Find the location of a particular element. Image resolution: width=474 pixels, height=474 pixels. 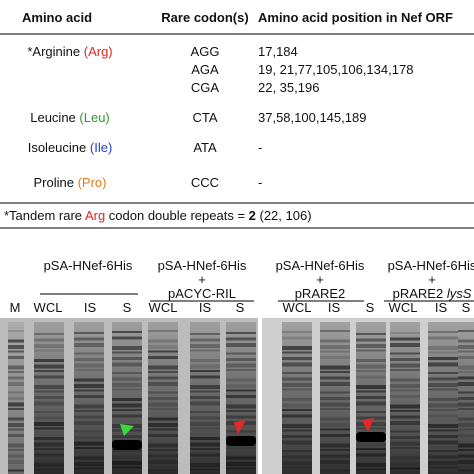

group-label: pSA-HNef-6His is located at coordinates (431, 265).